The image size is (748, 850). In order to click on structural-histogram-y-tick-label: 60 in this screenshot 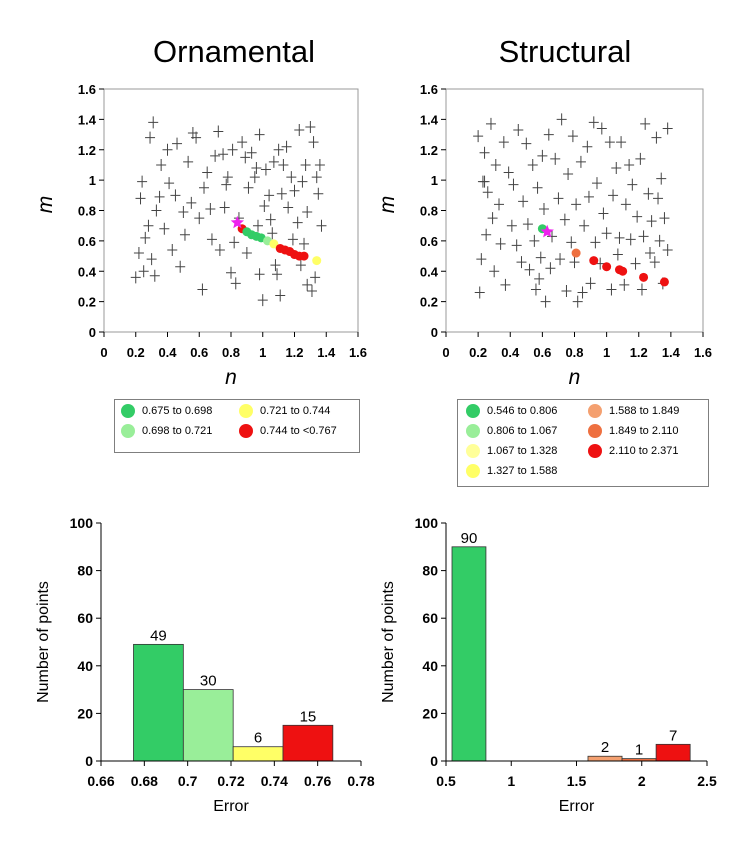, I will do `click(430, 618)`.